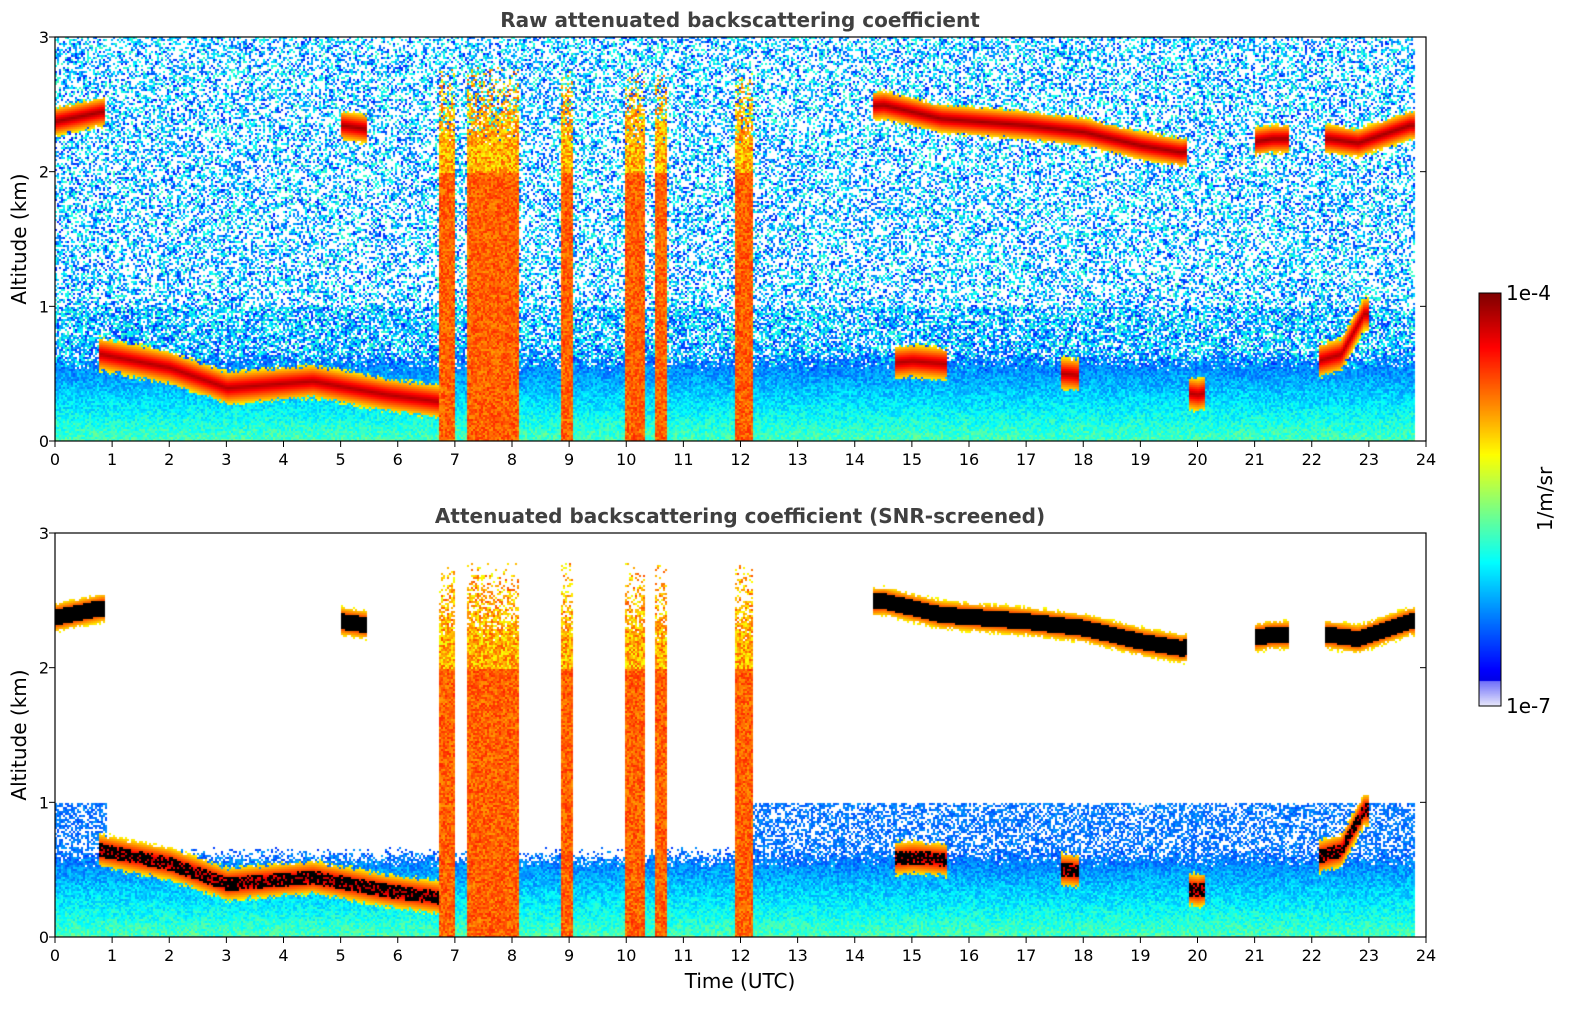 This screenshot has height=1020, width=1595. What do you see at coordinates (1517, 499) in the screenshot?
I see `colorbar: 1e-4 1e-7 1/m/sr` at bounding box center [1517, 499].